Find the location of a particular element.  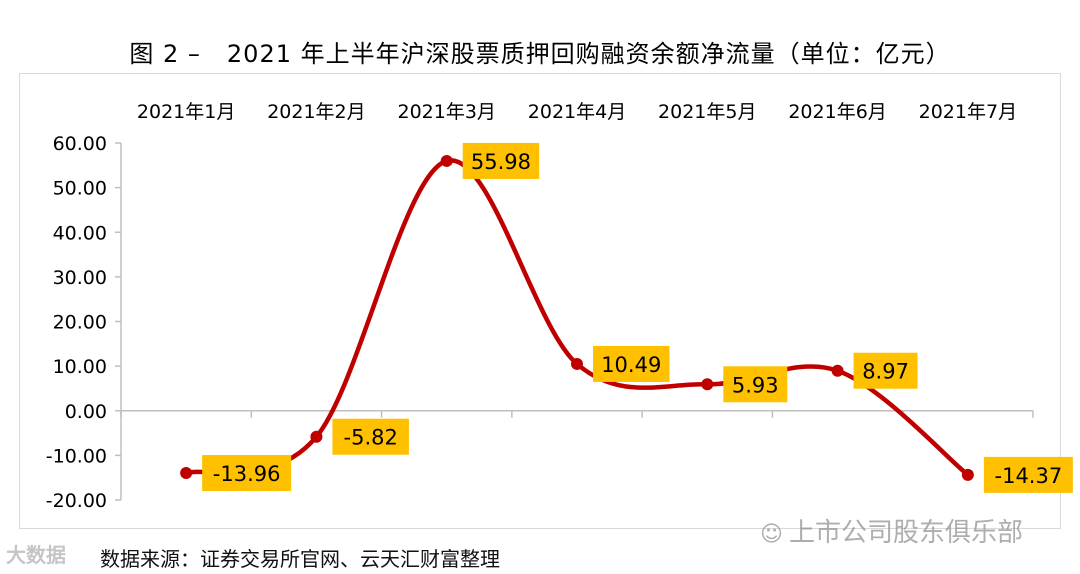

watermark-right-text: 上市公司股东俱乐部 is located at coordinates (905, 533).